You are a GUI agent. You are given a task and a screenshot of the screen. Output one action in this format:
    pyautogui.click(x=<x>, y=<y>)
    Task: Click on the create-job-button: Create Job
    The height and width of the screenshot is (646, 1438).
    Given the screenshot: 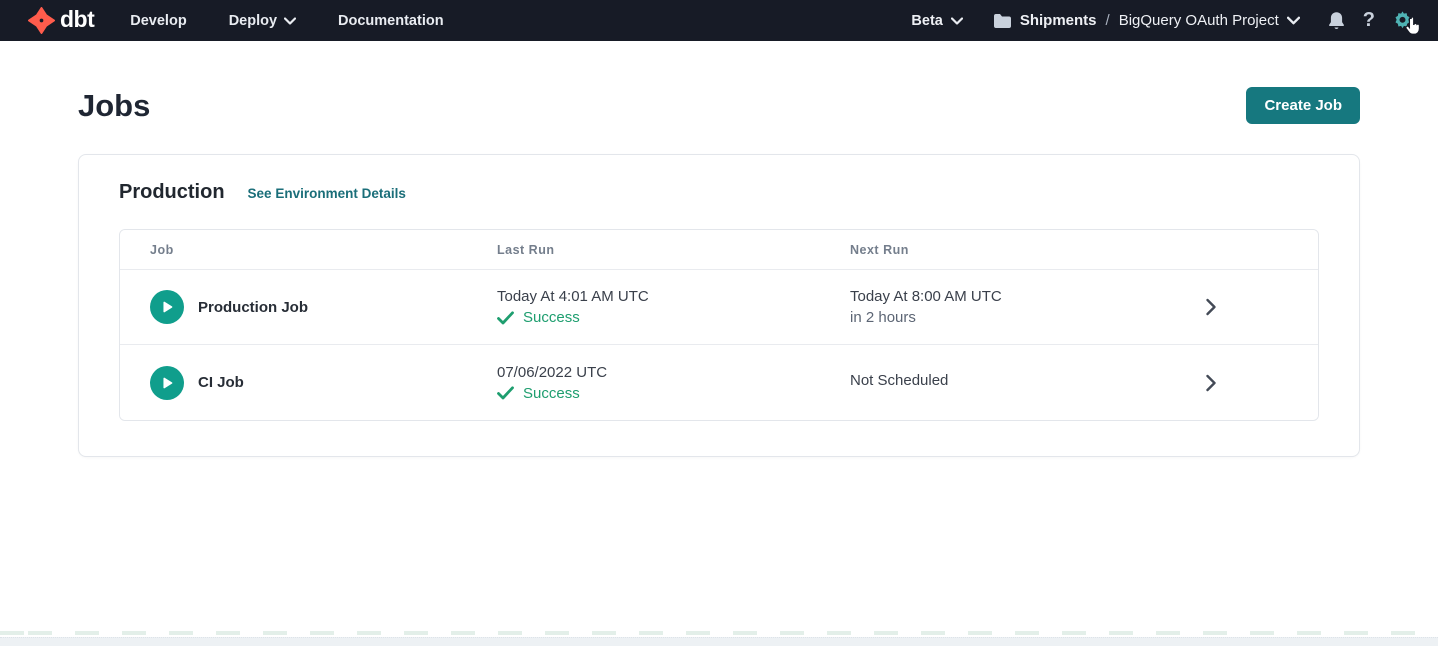 What is the action you would take?
    pyautogui.click(x=1303, y=105)
    